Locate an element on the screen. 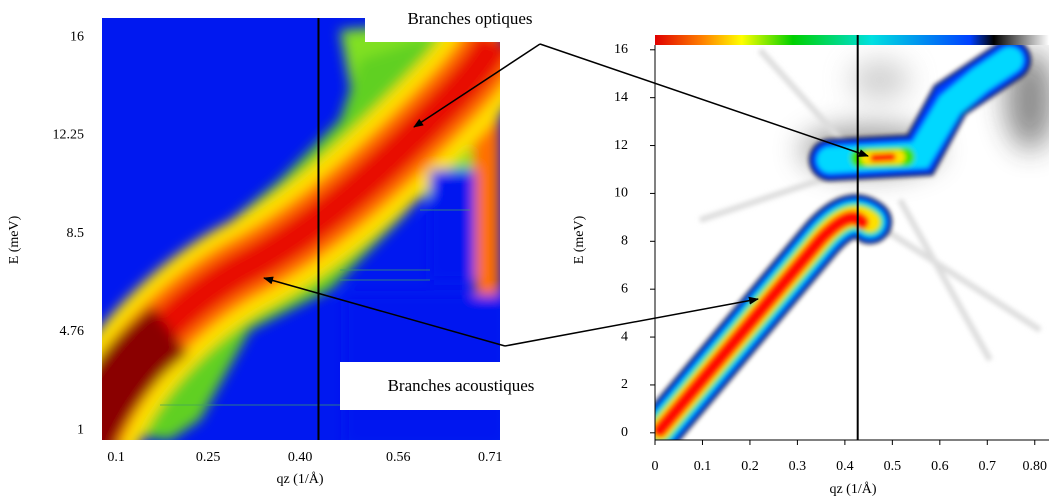 The height and width of the screenshot is (501, 1049). x-tick-label: 0.5 is located at coordinates (893, 466).